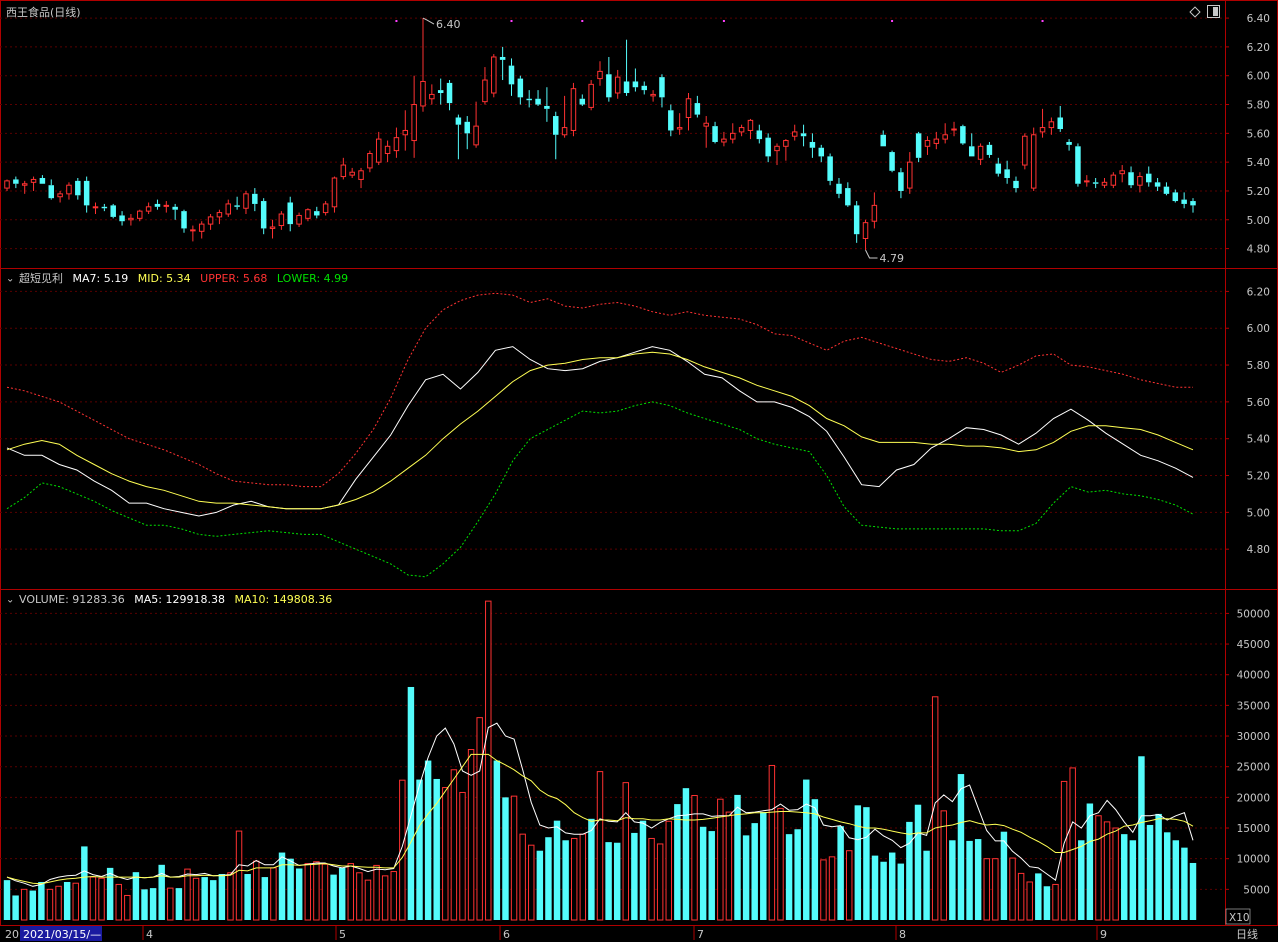 The image size is (1278, 942). Describe the element at coordinates (1204, 11) in the screenshot. I see `top-right-icons` at that location.